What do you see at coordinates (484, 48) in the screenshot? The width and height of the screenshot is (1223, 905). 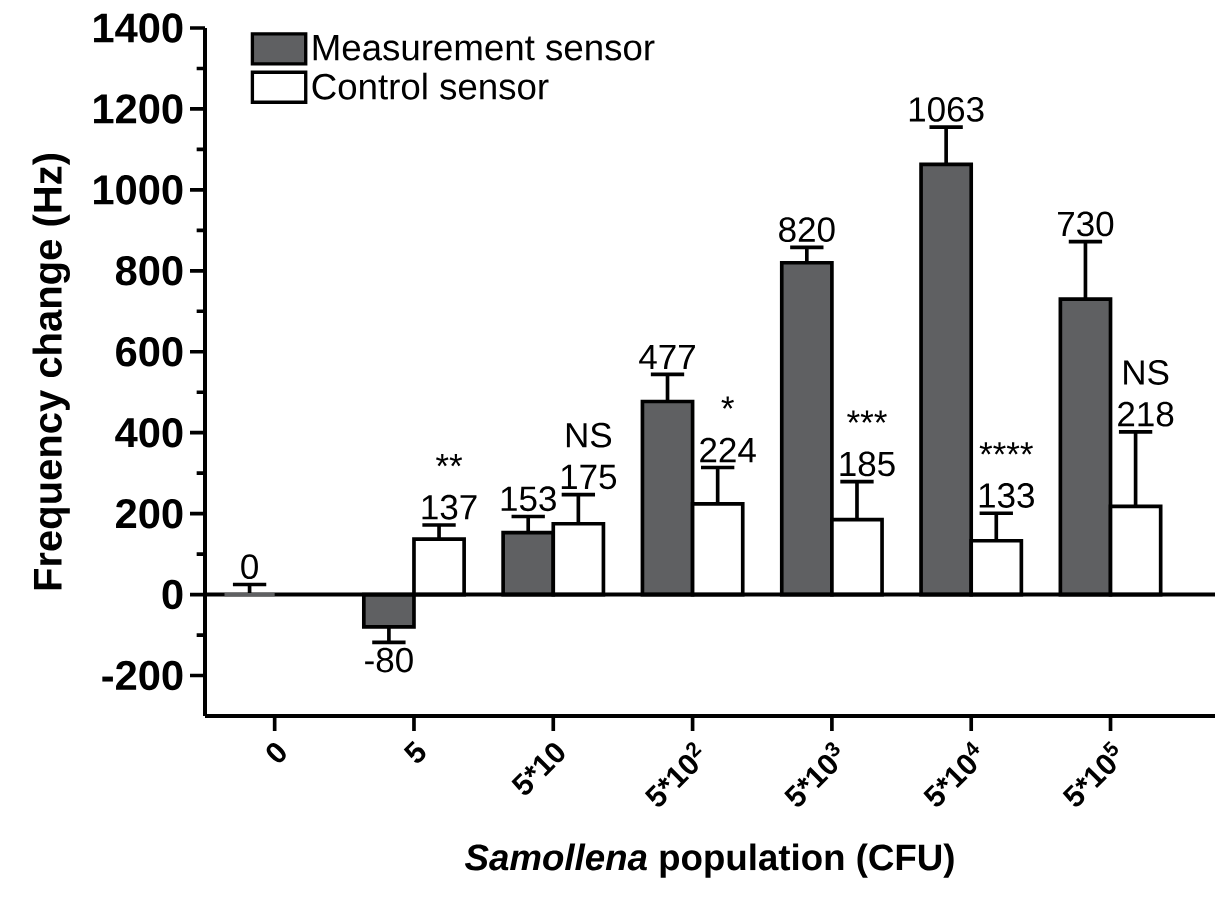 I see `legend-label: Measurement sensor` at bounding box center [484, 48].